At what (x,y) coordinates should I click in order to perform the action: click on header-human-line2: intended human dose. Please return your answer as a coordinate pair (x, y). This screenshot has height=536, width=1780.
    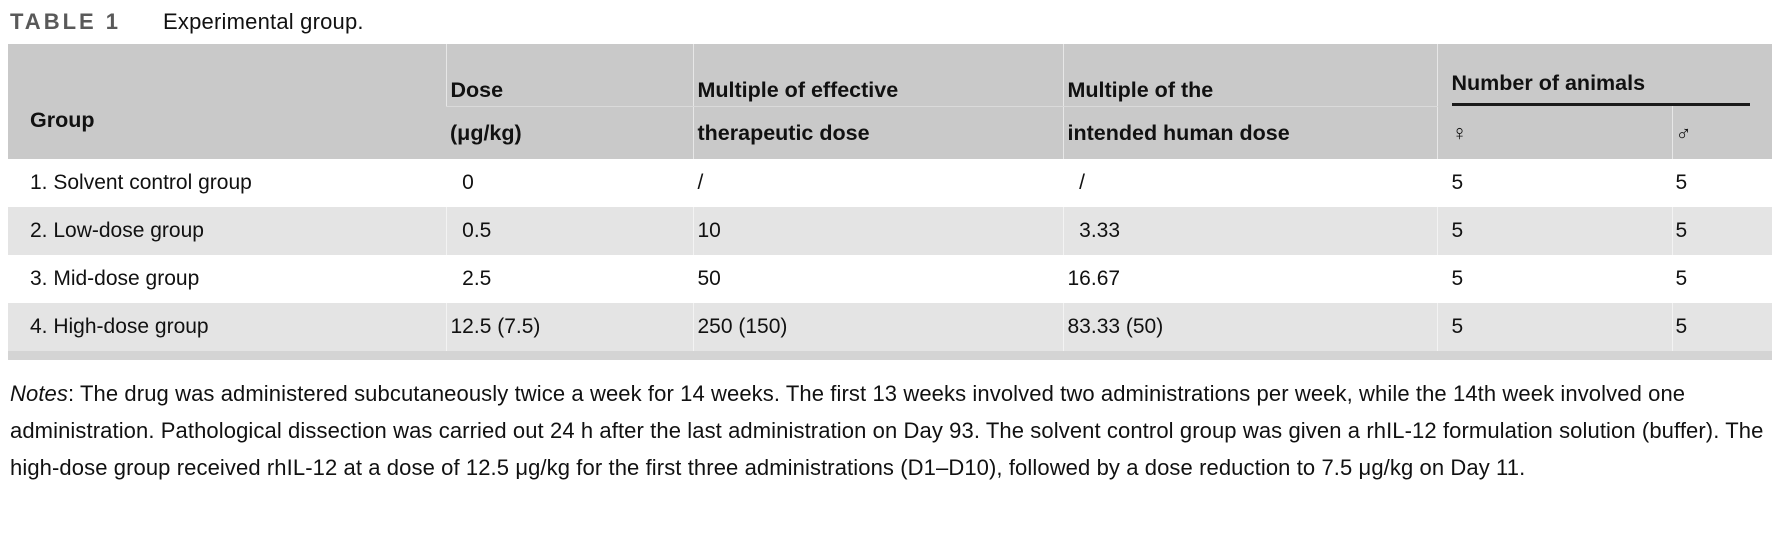
    Looking at the image, I should click on (1249, 132).